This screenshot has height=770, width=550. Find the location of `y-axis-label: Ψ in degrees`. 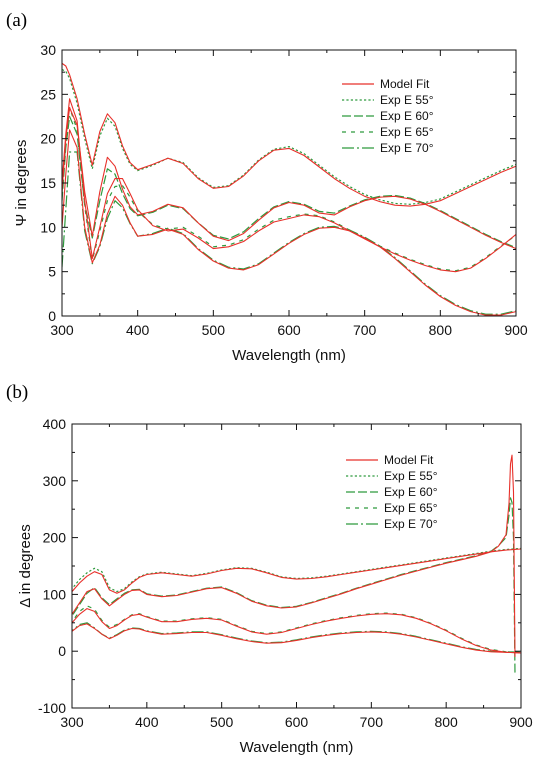

y-axis-label: Ψ in degrees is located at coordinates (21, 183).